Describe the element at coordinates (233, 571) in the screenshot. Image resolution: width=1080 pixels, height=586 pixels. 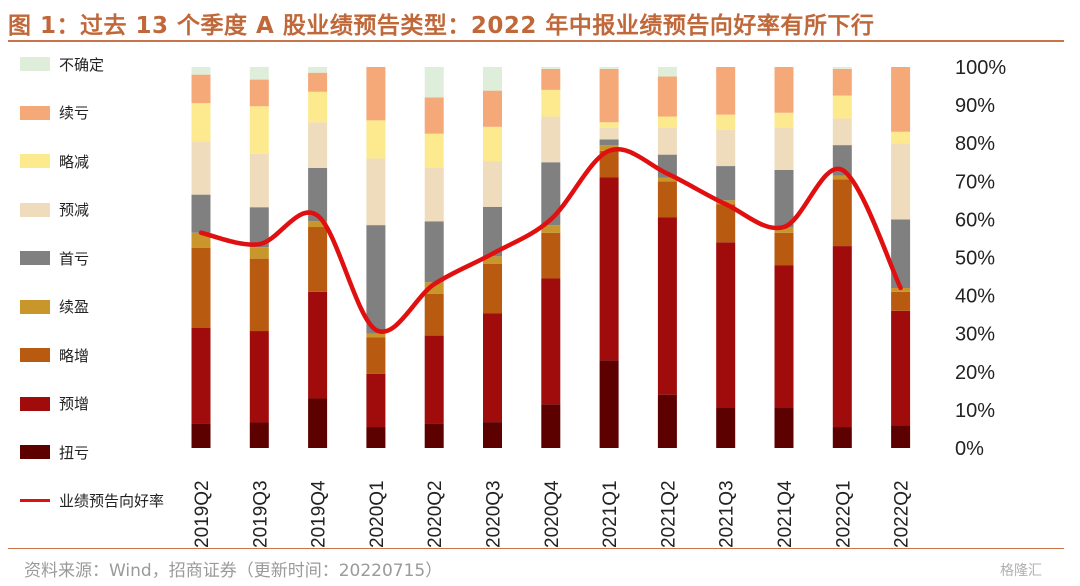
I see `source-note: 资料来源：Wind，招商证券（更新时间：20220715）` at that location.